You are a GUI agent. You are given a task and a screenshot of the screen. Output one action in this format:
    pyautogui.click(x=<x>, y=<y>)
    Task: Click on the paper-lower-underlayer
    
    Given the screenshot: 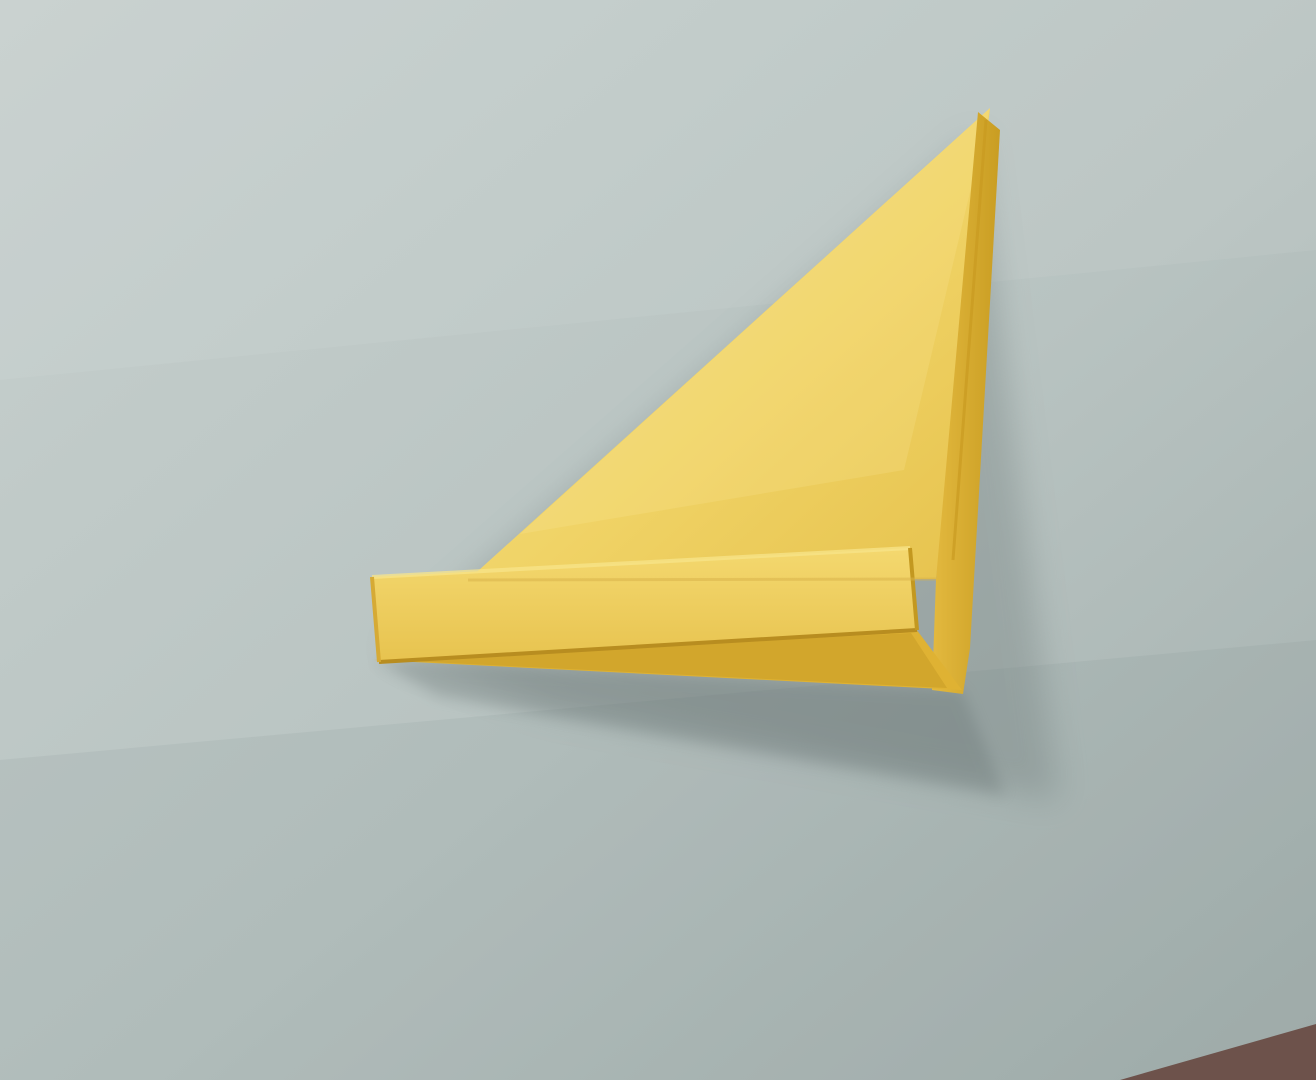 What is the action you would take?
    pyautogui.click(x=668, y=659)
    